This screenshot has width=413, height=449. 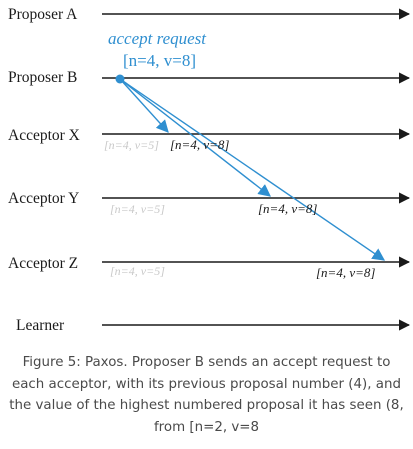 I want to click on accept-request-arrow-x, so click(x=144, y=105).